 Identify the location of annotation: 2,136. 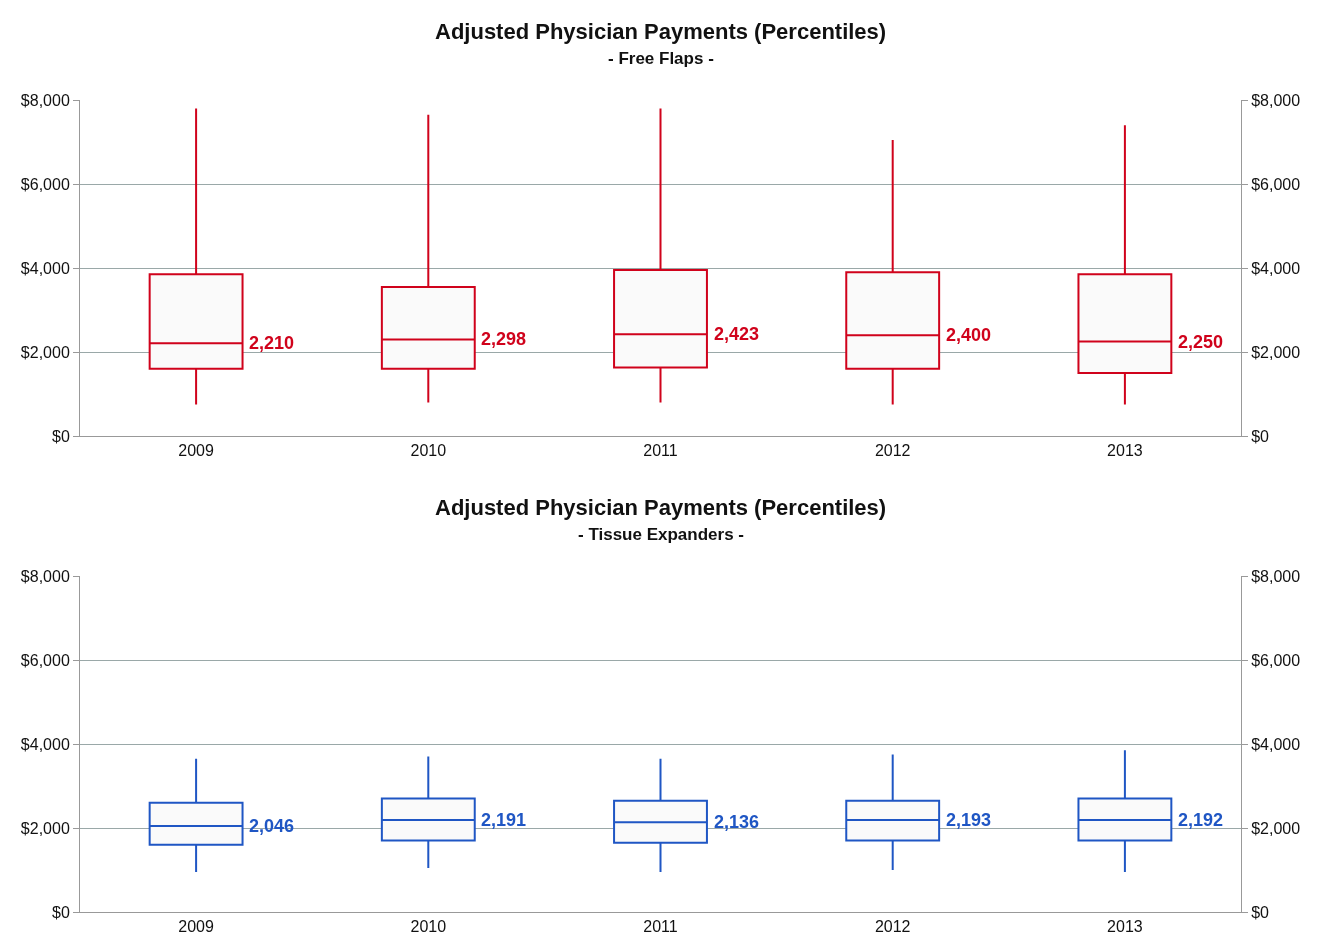
(737, 822).